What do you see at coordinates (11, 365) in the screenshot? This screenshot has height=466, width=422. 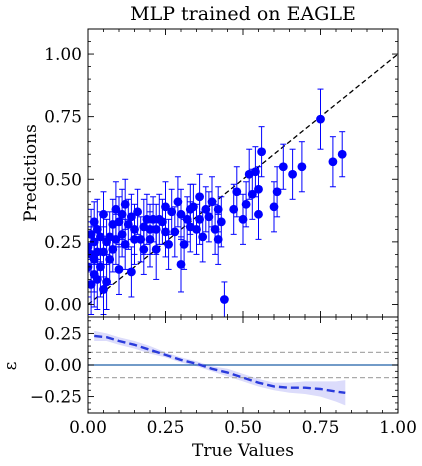 I see `bottom-y-axis-label: ε` at bounding box center [11, 365].